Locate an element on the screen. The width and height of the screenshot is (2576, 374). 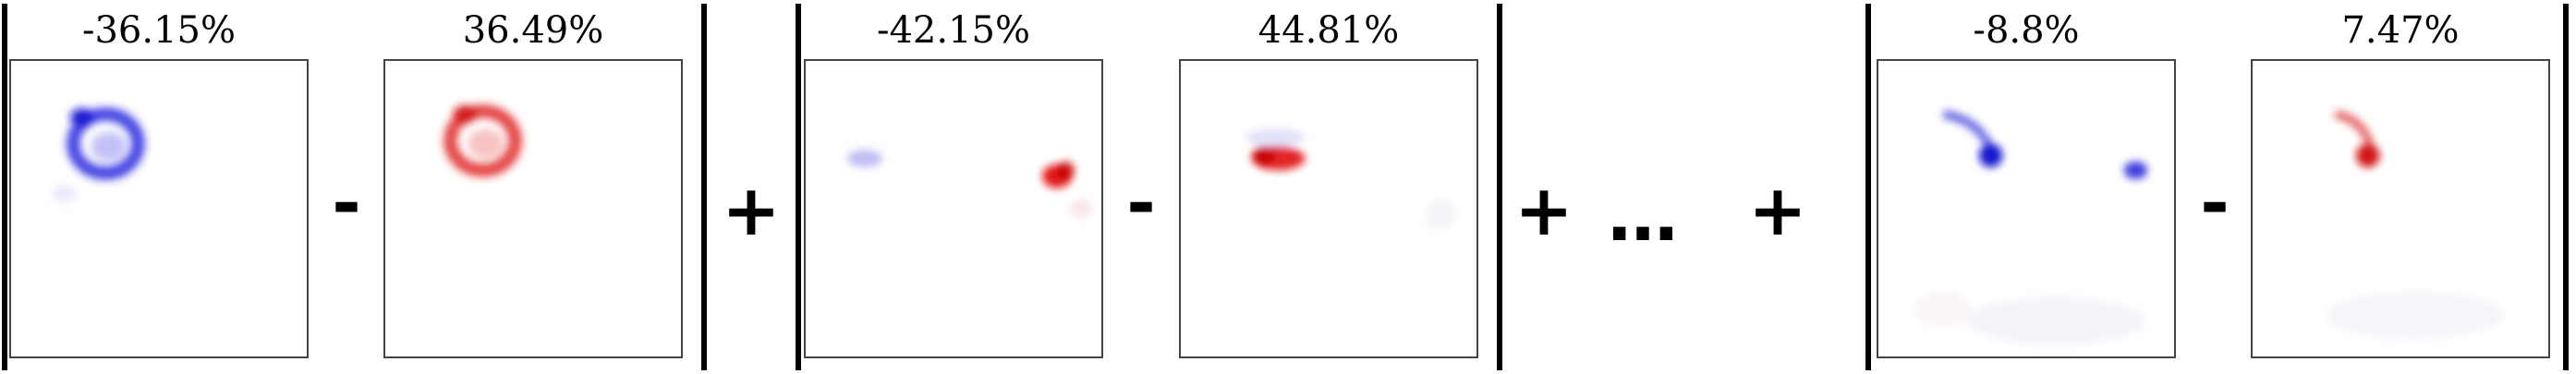
group3-positive-heatmap is located at coordinates (2400, 209).